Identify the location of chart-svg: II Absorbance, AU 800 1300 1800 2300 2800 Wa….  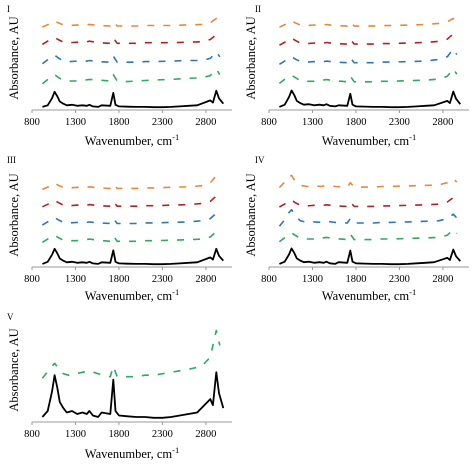
(356, 76).